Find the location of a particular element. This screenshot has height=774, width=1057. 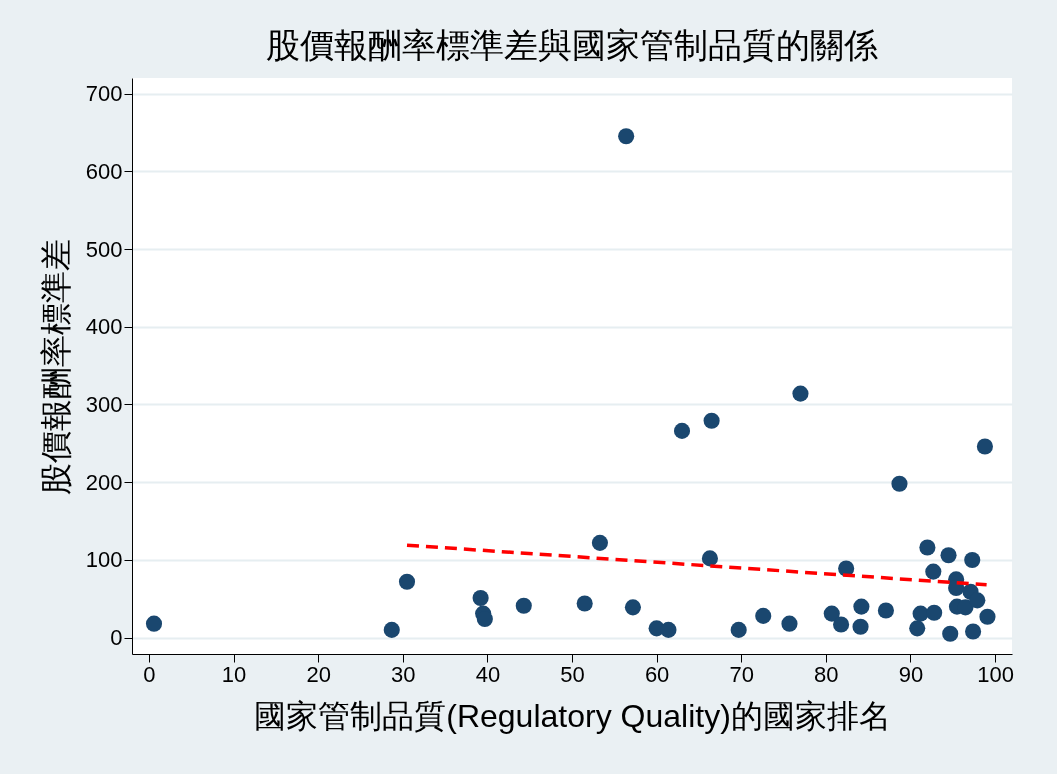

y-tick-label: 200 is located at coordinates (104, 482).